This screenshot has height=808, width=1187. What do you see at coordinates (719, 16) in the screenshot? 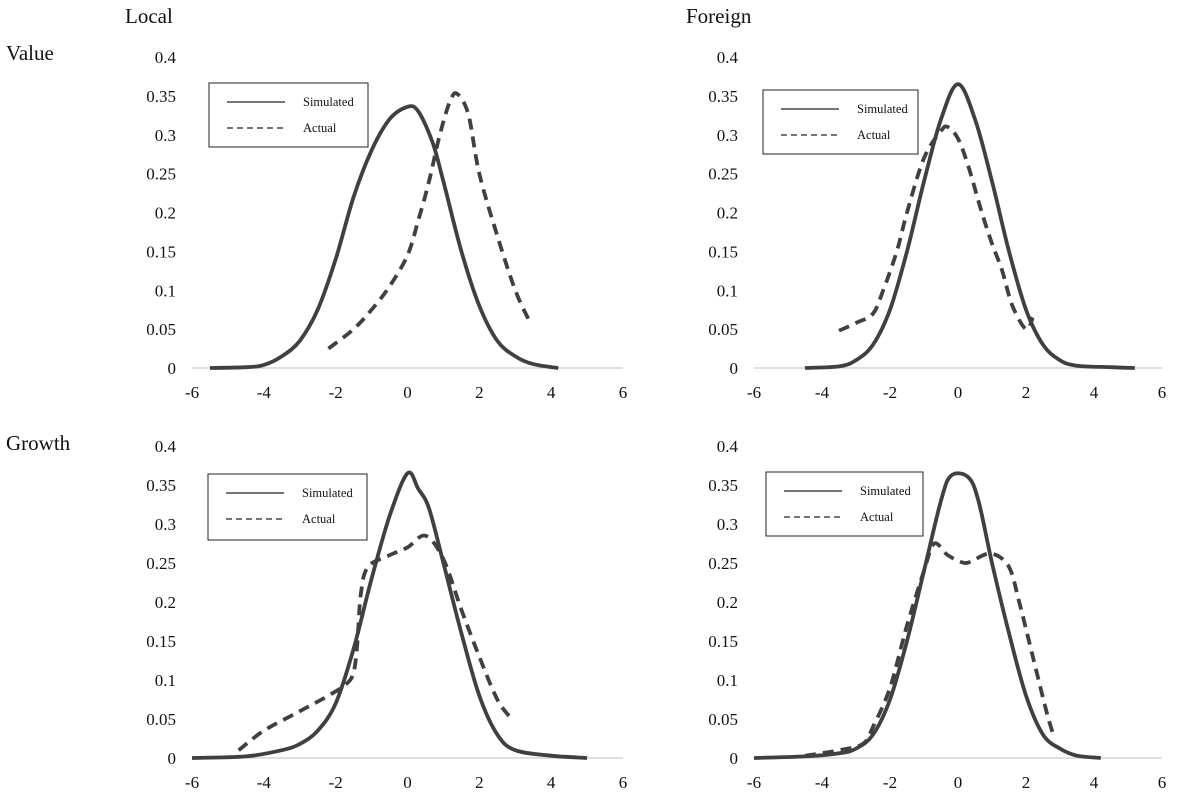
I see `column-label-foreign: Foreign` at bounding box center [719, 16].